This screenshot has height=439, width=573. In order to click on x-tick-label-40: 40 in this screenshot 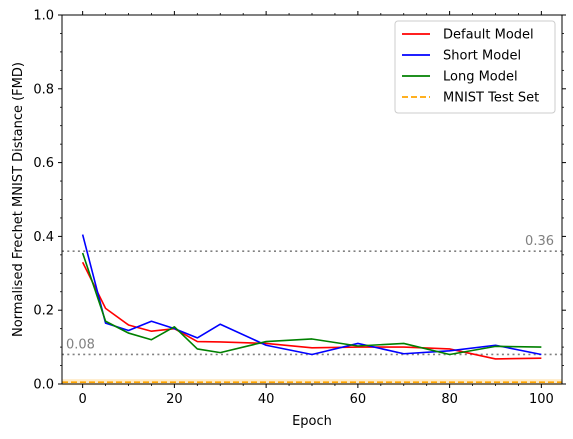, I will do `click(266, 399)`.